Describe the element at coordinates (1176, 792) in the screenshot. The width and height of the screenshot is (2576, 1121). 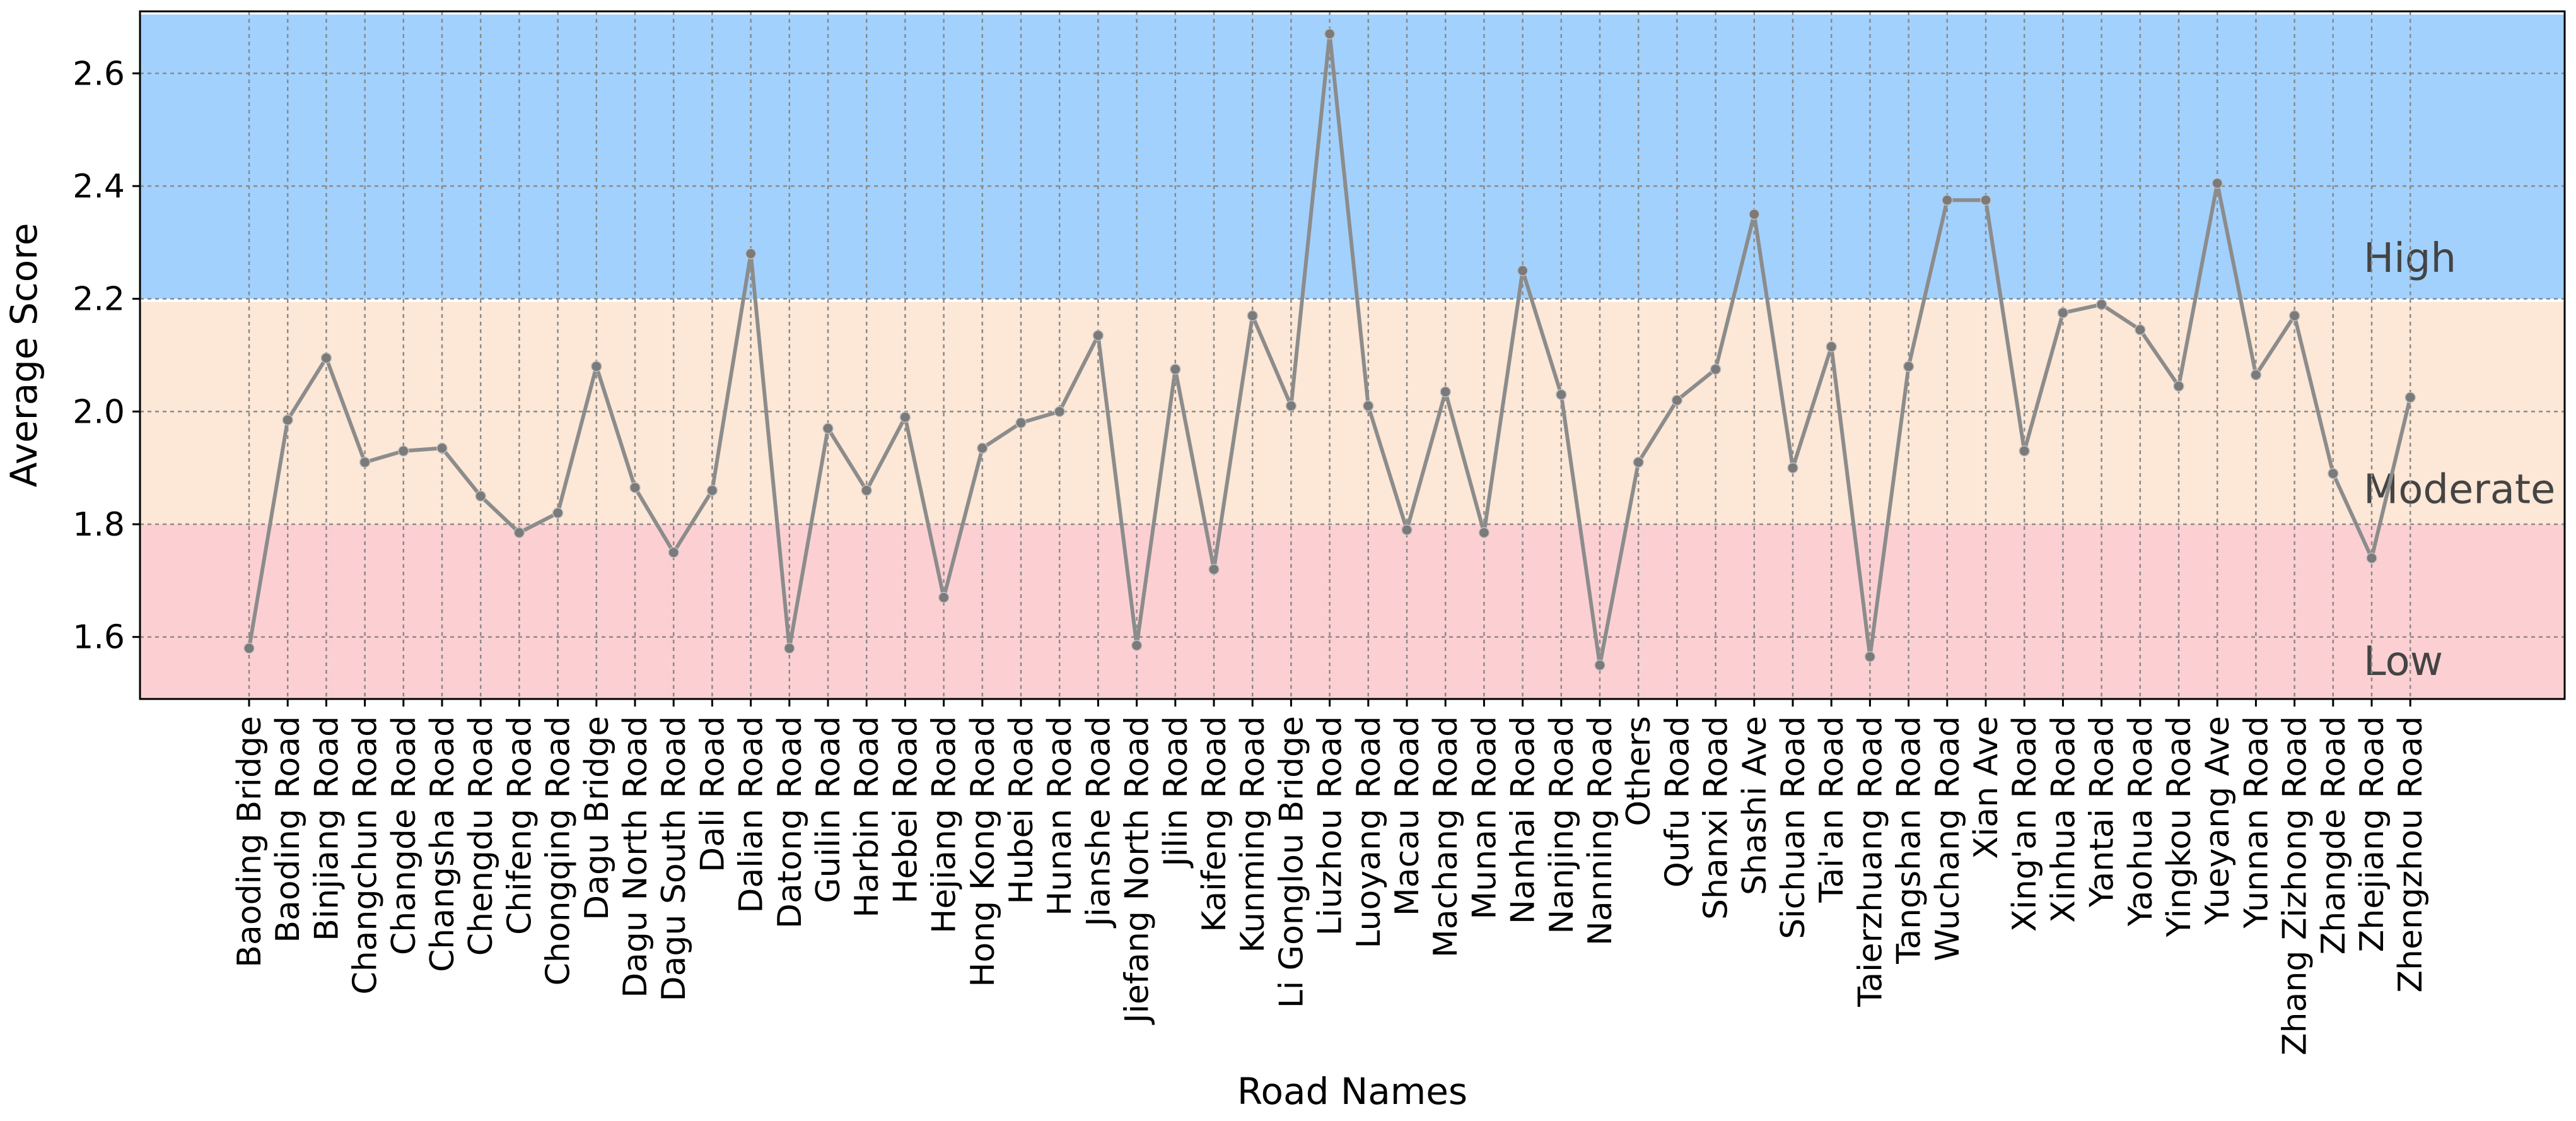
I see `x-tick-label: Jilin Road` at that location.